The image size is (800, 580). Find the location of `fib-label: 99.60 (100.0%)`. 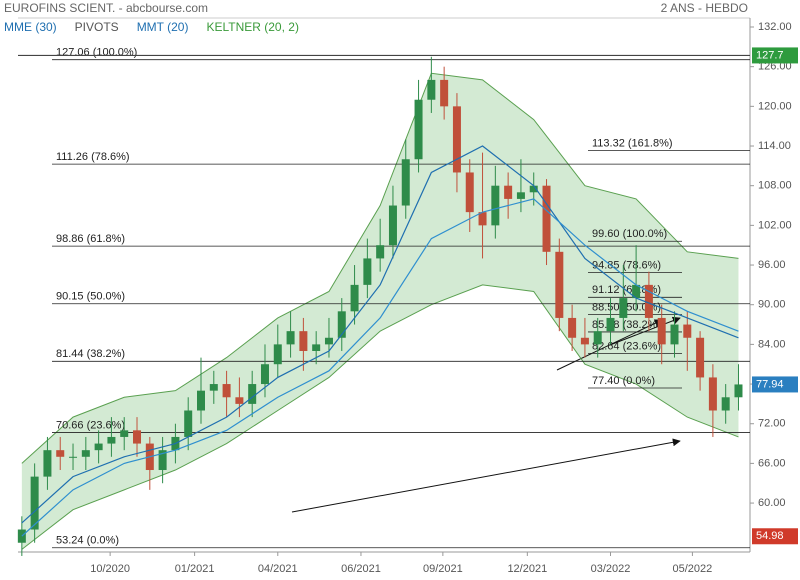

fib-label: 99.60 (100.0%) is located at coordinates (629, 234).